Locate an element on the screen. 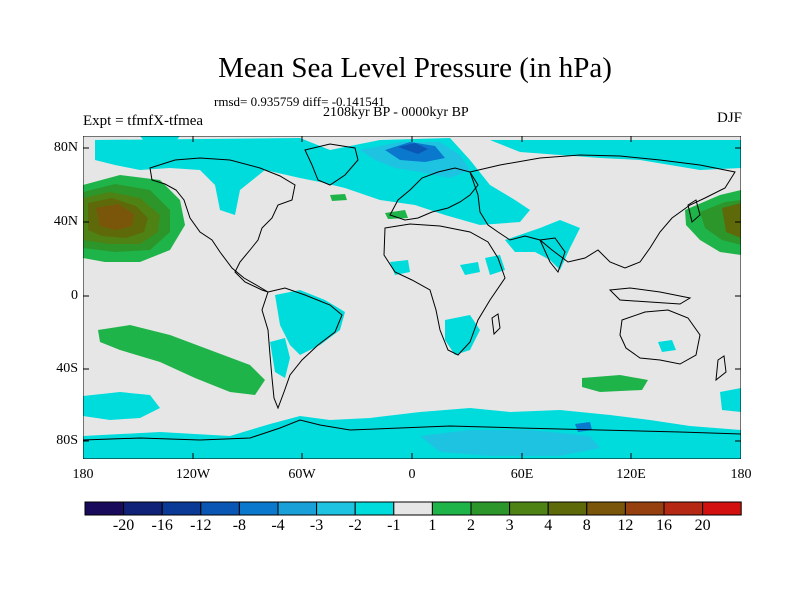  coastline-madagascar is located at coordinates (496, 324).